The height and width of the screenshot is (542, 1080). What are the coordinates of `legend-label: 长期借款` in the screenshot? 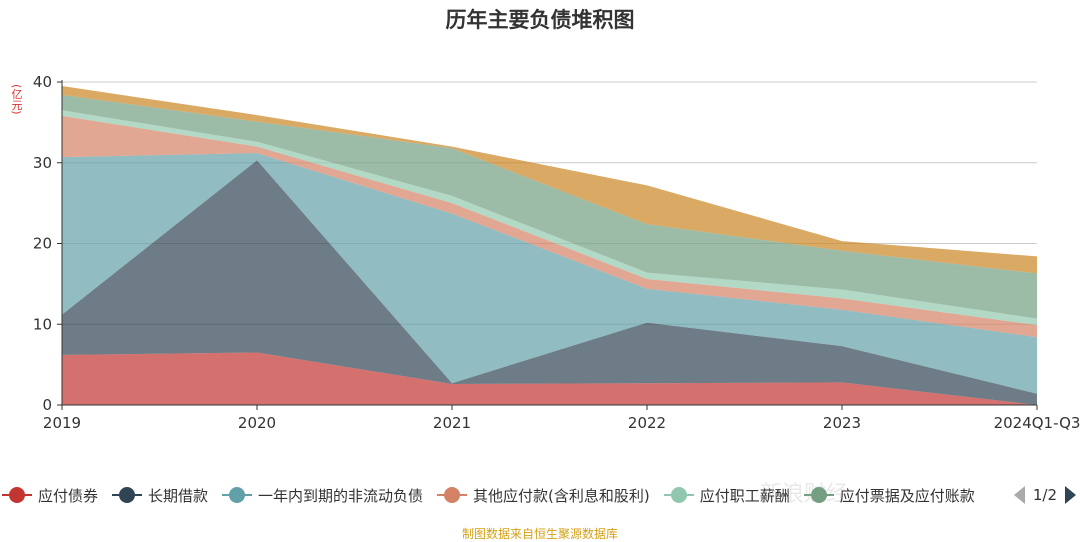 It's located at (178, 495).